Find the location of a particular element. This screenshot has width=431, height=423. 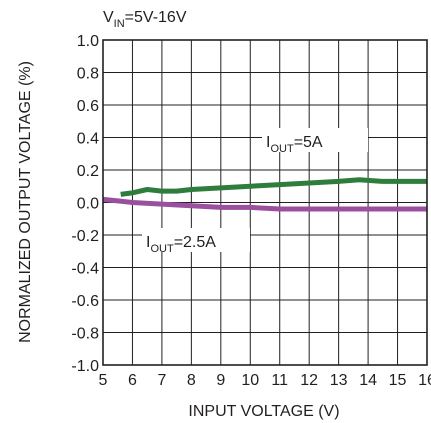

series-layer is located at coordinates (265, 194).